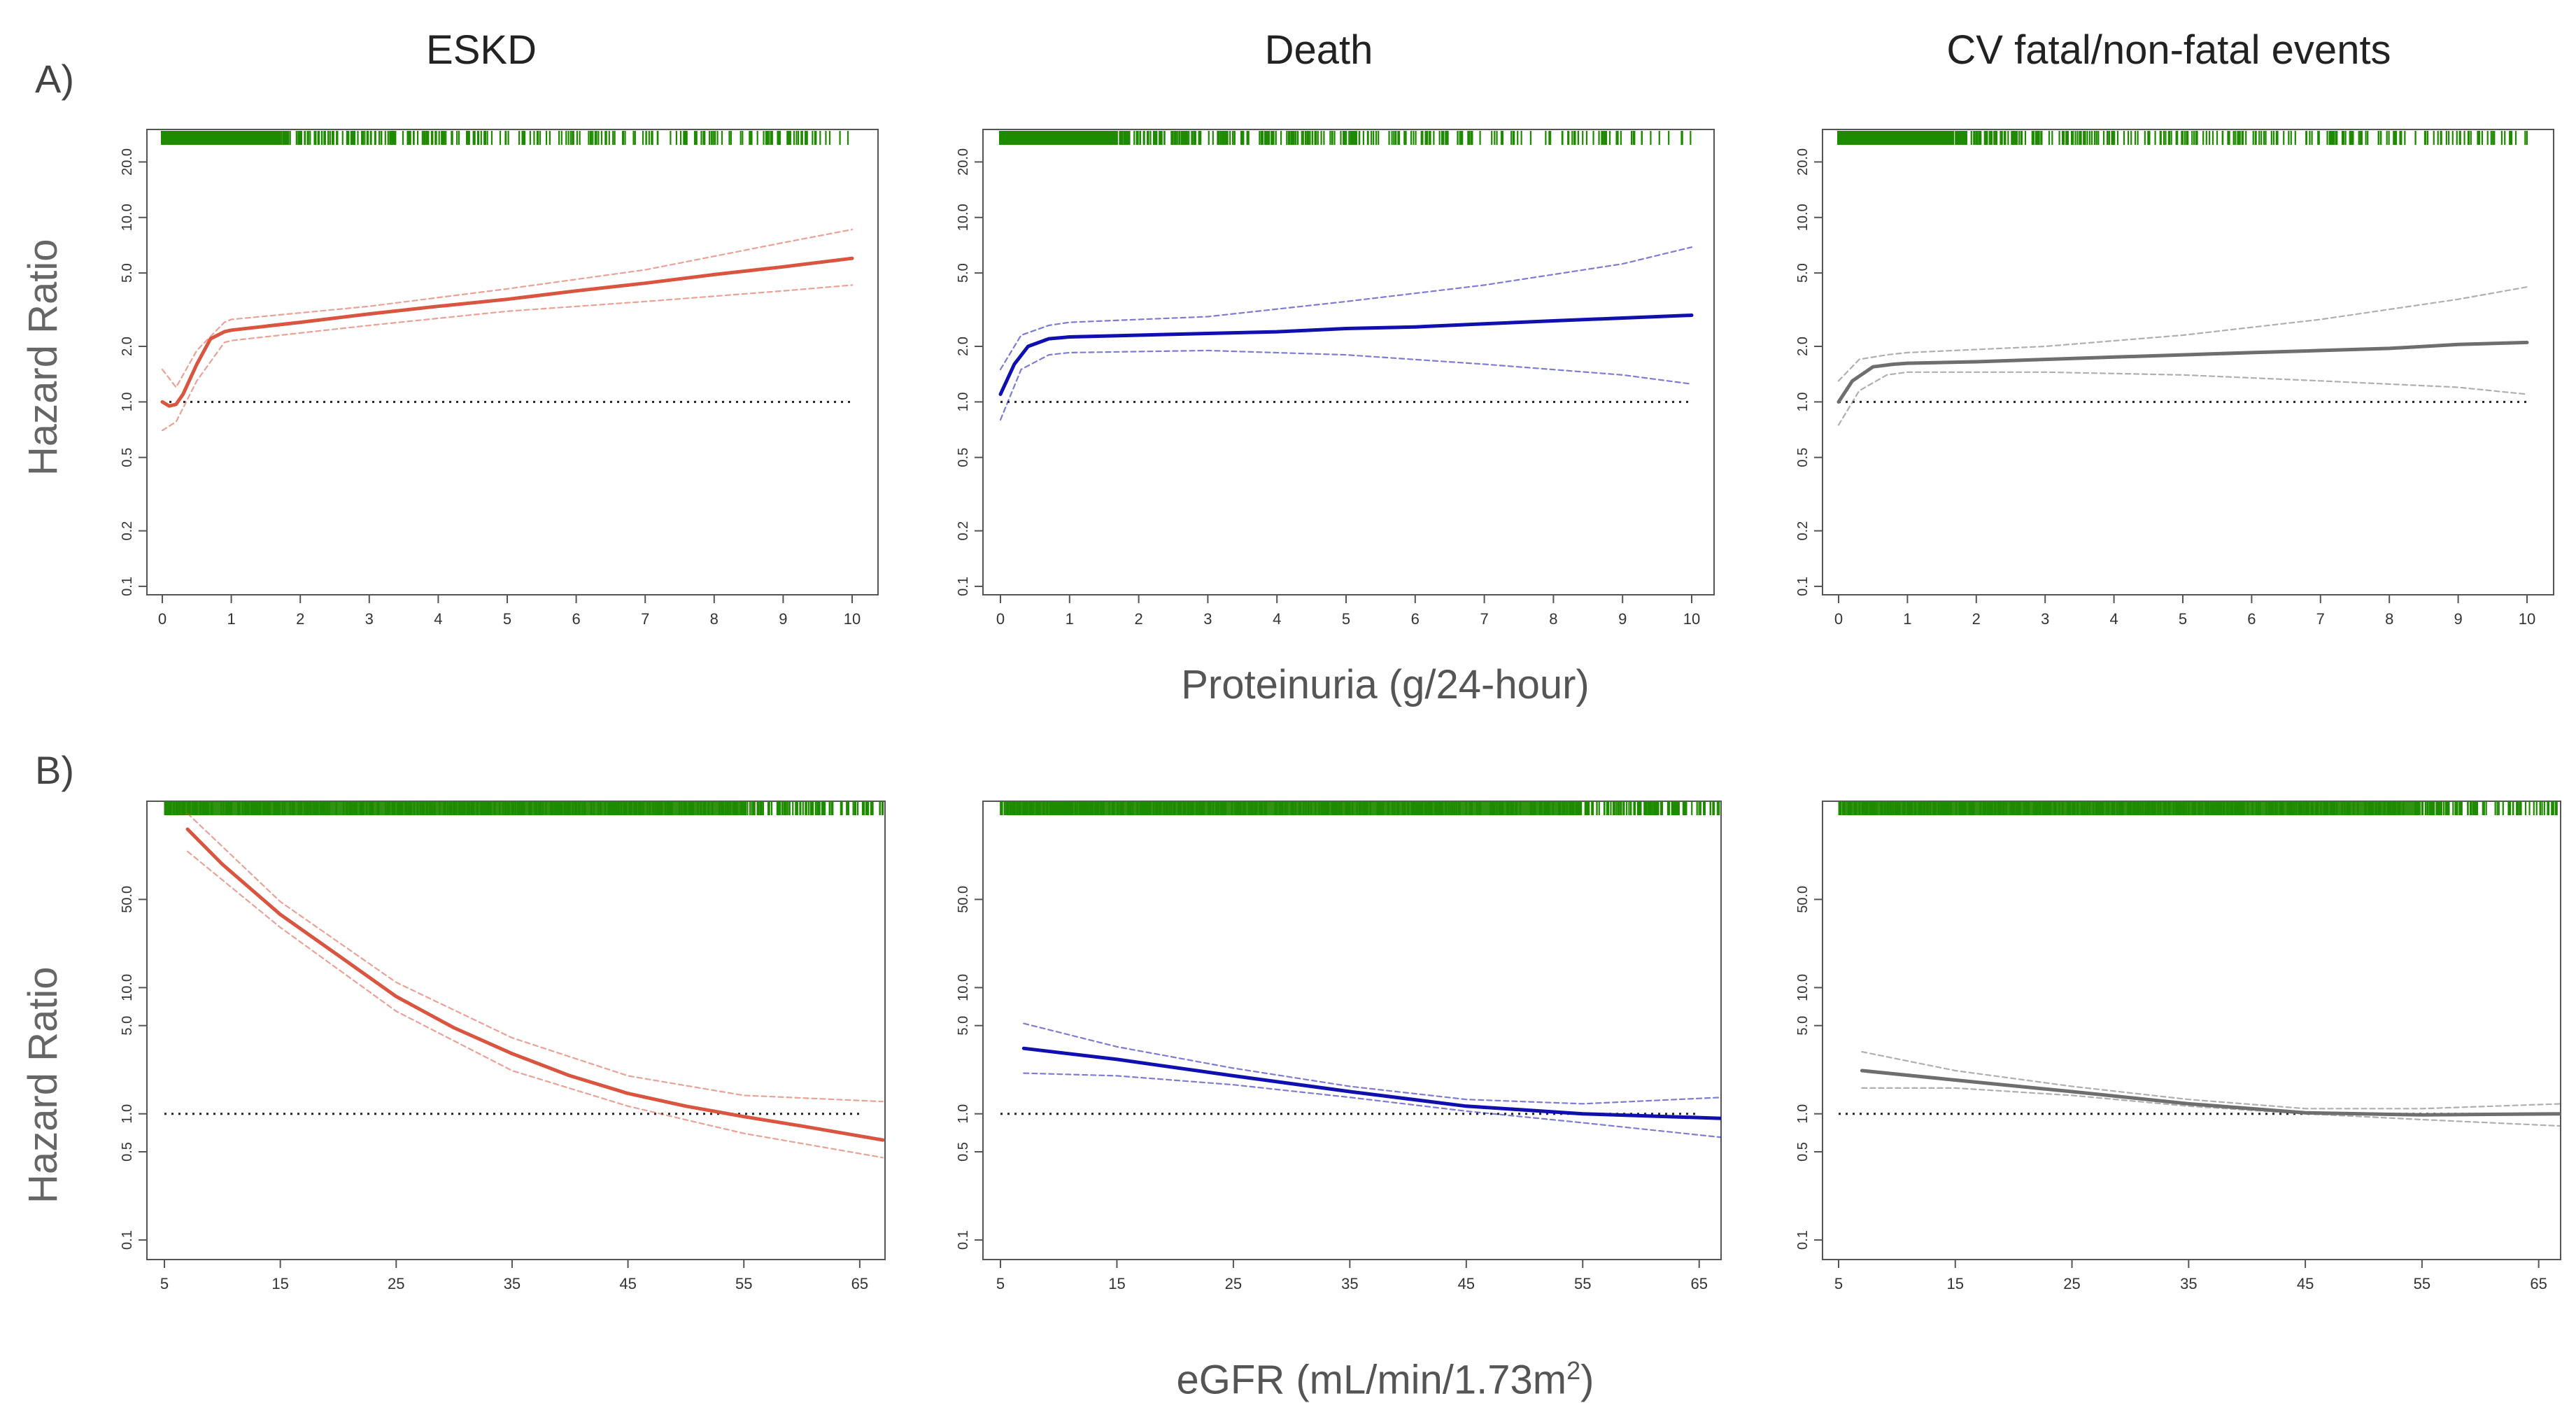 The width and height of the screenshot is (2576, 1403). What do you see at coordinates (300, 619) in the screenshot?
I see `x-tick-label: 2` at bounding box center [300, 619].